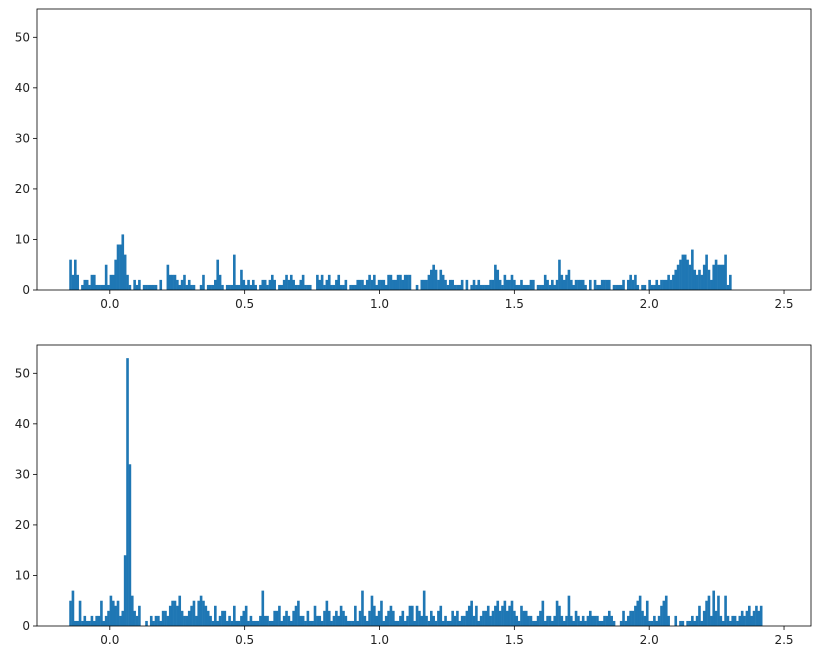 The image size is (822, 659). I want to click on y-tick-label: 20, so click(22, 525).